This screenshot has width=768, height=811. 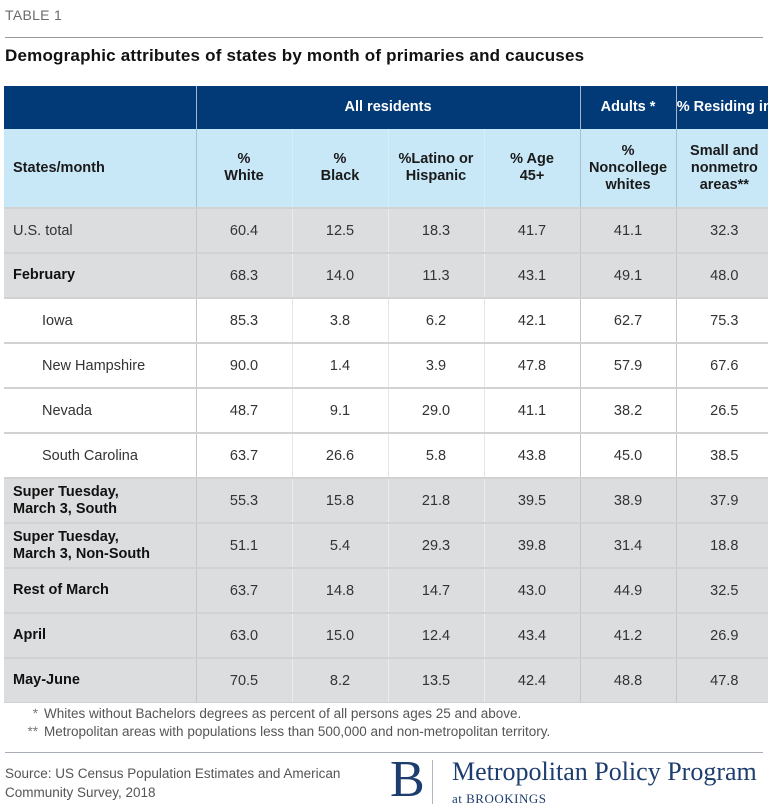 What do you see at coordinates (339, 500) in the screenshot?
I see `cell-value: 15.8` at bounding box center [339, 500].